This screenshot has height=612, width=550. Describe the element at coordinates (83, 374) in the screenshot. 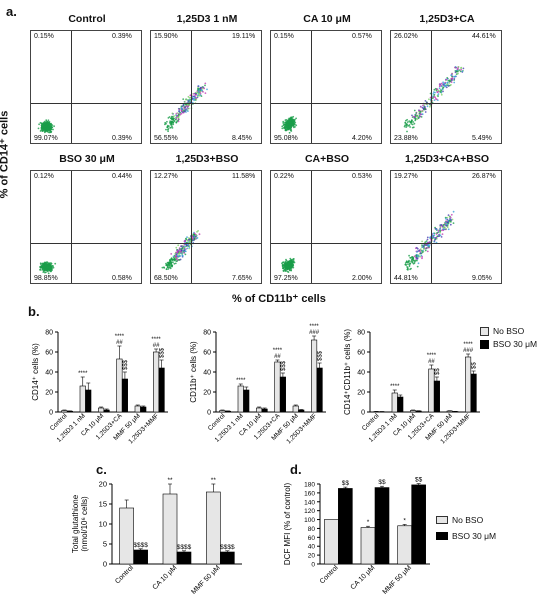

I see `significance-label: ****` at that location.